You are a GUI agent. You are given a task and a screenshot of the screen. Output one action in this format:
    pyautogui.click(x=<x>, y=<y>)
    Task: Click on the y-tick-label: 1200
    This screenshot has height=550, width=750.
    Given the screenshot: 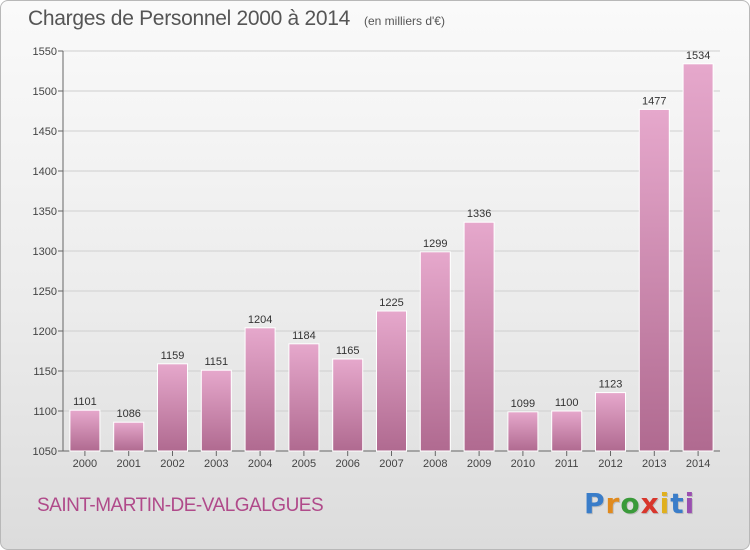 What is the action you would take?
    pyautogui.click(x=45, y=332)
    